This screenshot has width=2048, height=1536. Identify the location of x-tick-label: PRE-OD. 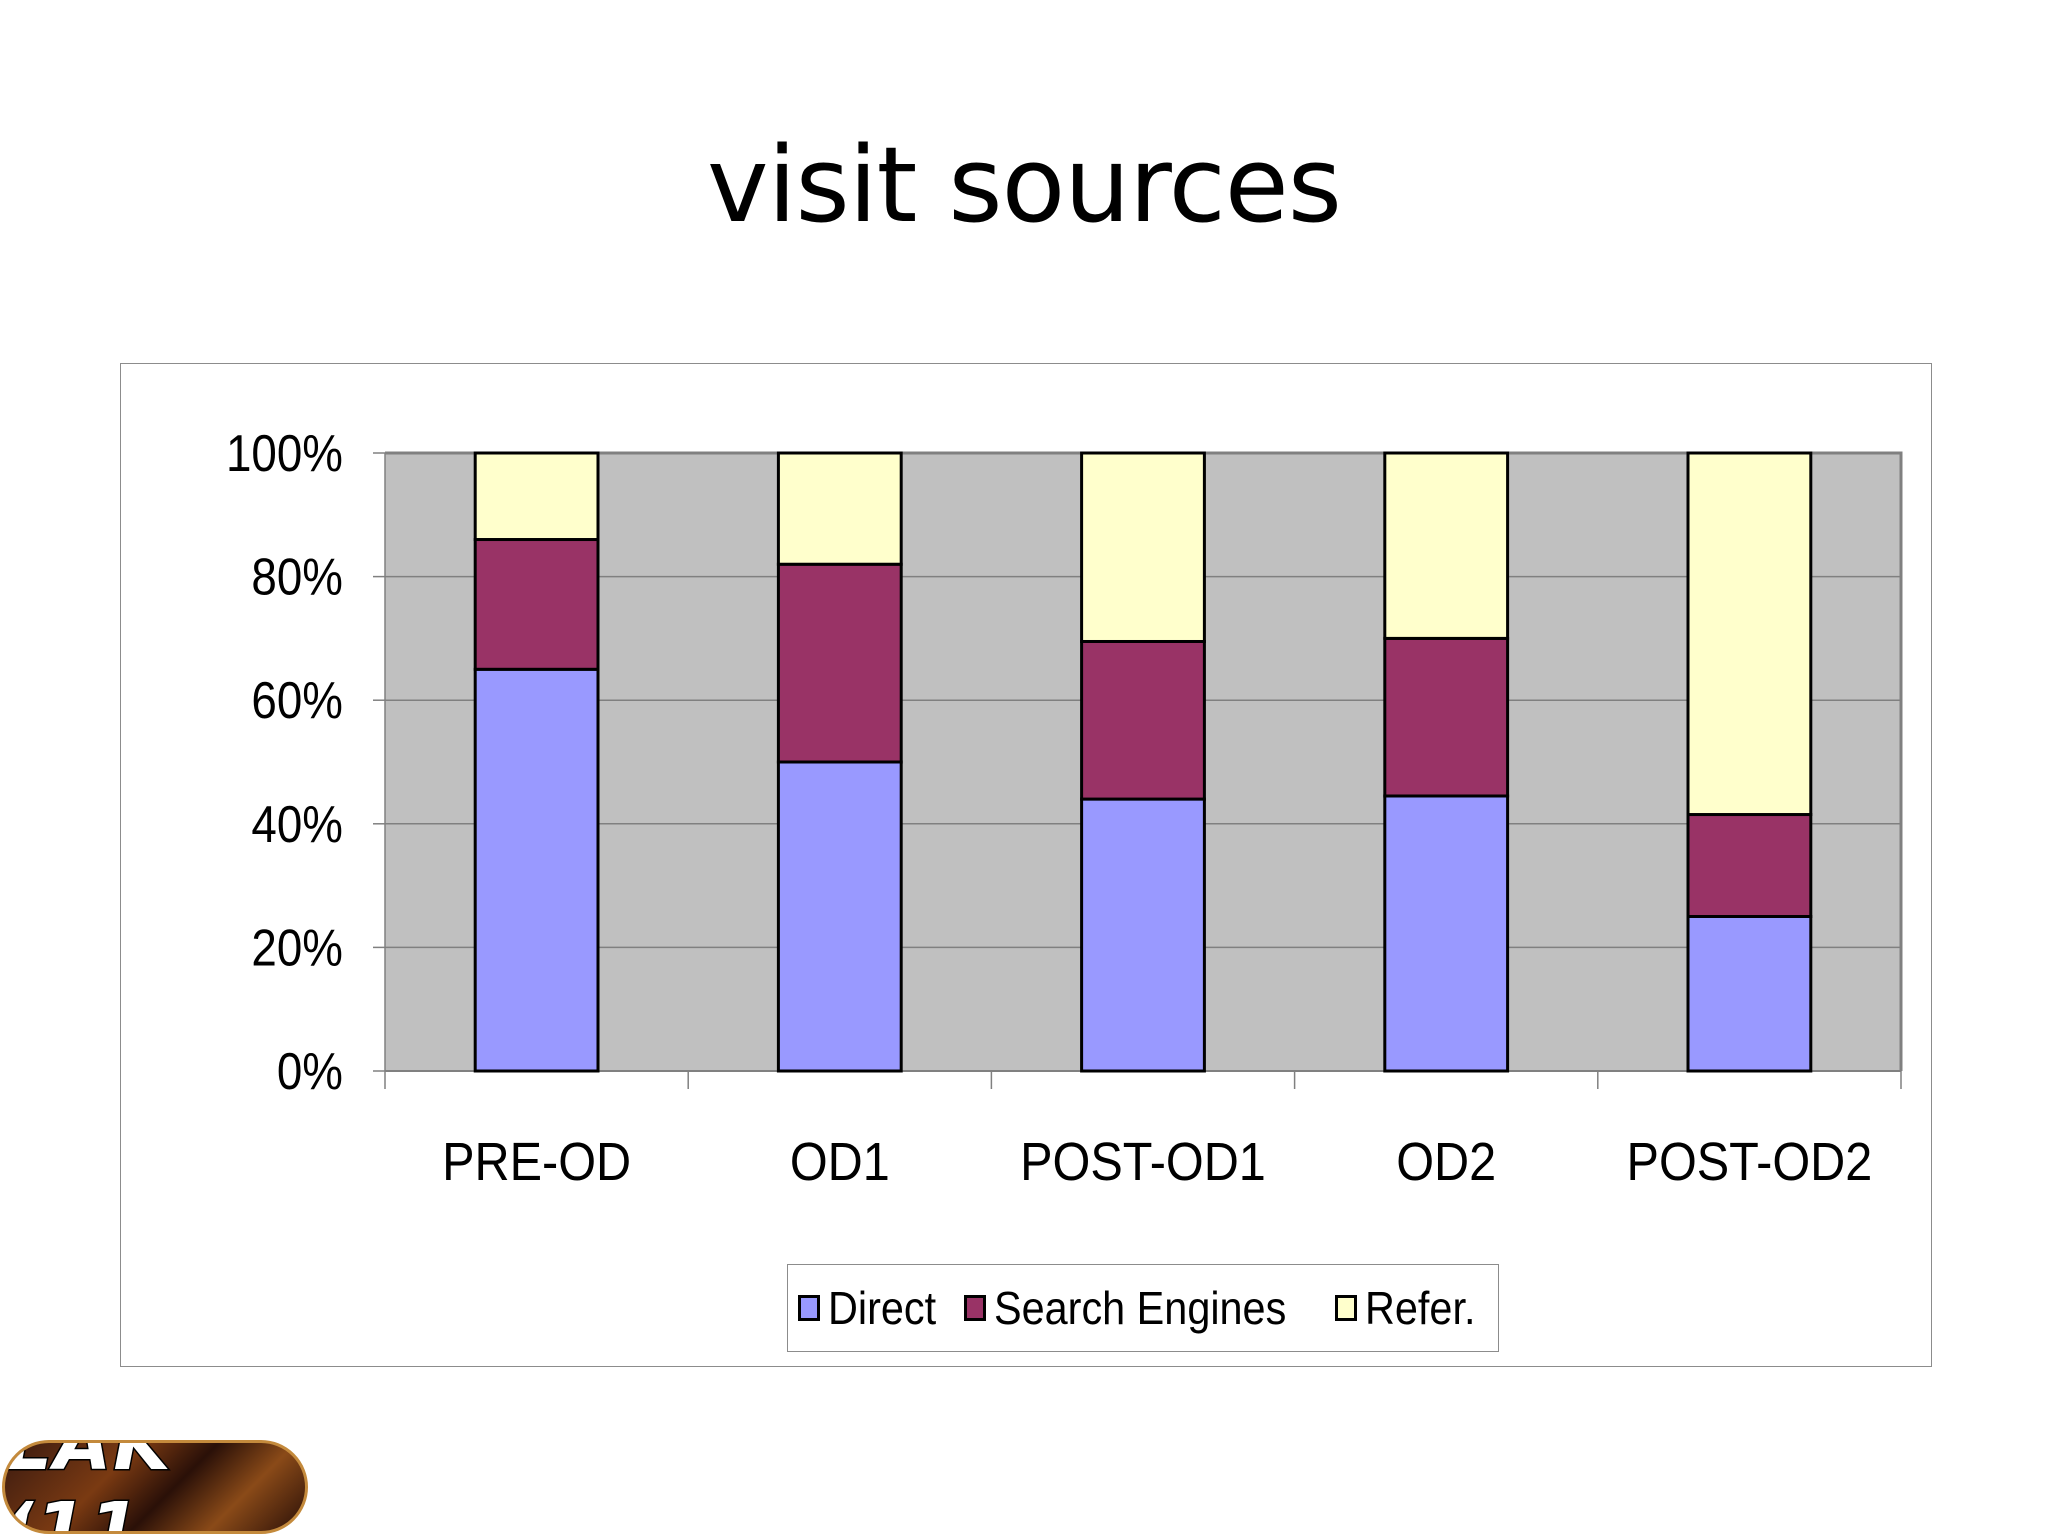
(536, 1161).